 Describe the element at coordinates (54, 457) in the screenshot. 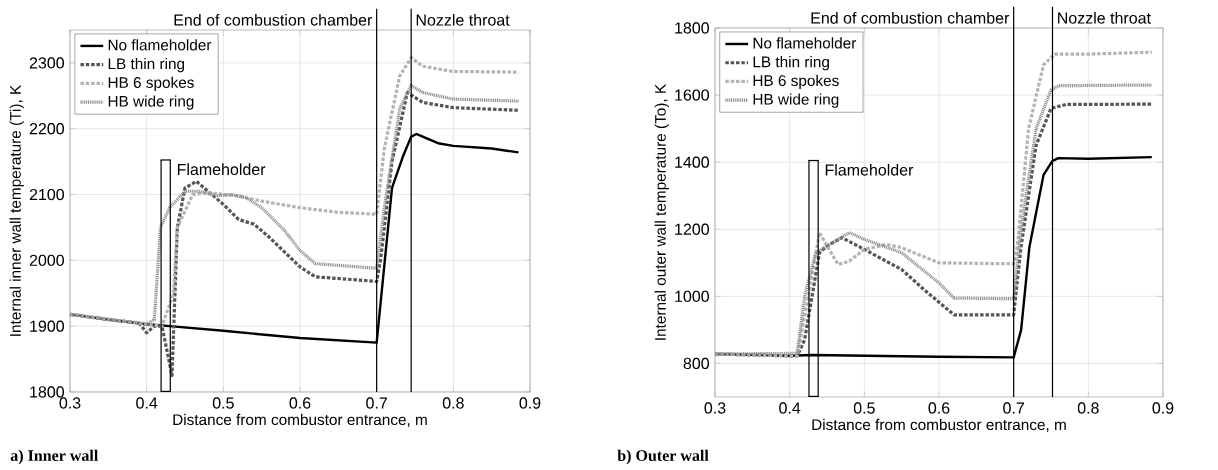

I see `text: a) Inner wall` at that location.